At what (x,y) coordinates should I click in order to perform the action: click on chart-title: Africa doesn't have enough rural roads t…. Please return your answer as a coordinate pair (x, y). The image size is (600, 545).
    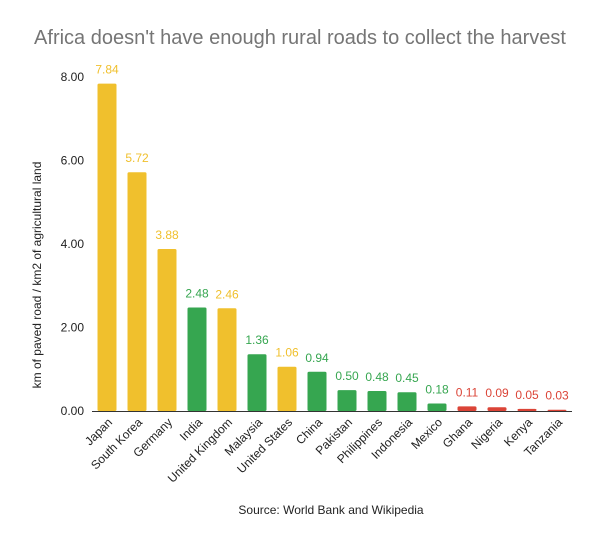
    Looking at the image, I should click on (300, 38).